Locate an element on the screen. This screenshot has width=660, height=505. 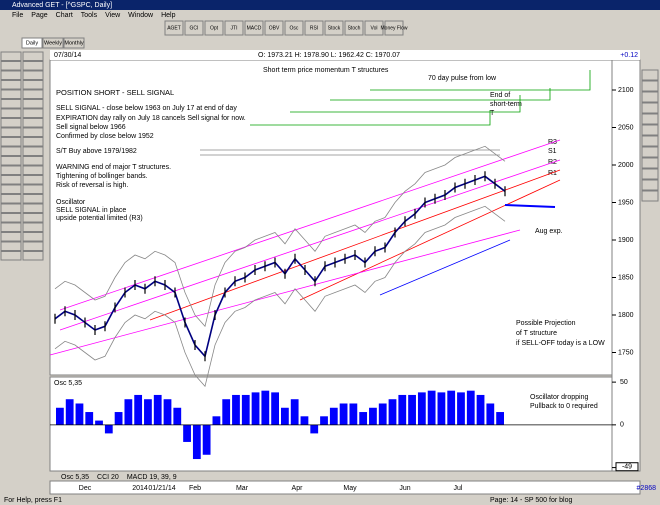
bottom-tab: Osc 5,35 is located at coordinates (75, 477).